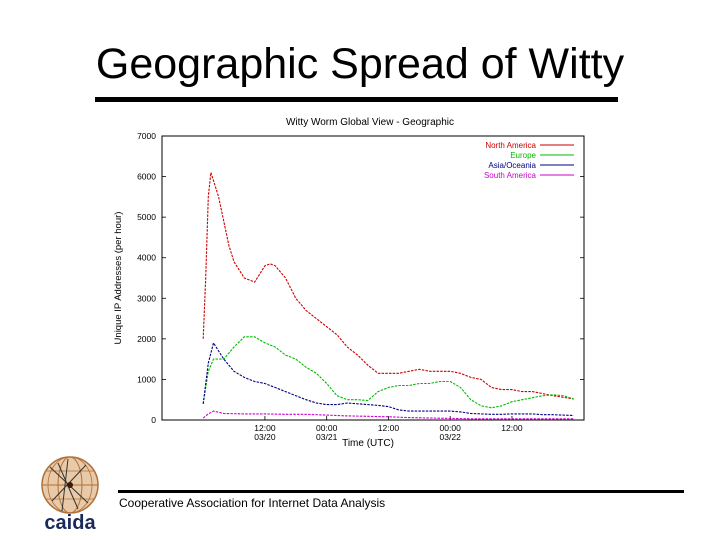 The height and width of the screenshot is (540, 720). I want to click on legend-label: Europe, so click(523, 155).